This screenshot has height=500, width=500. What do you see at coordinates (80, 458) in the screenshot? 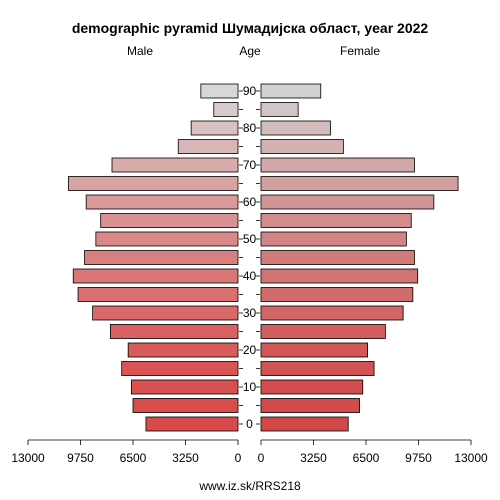
I see `x-tick-label-male: 9750` at bounding box center [80, 458].